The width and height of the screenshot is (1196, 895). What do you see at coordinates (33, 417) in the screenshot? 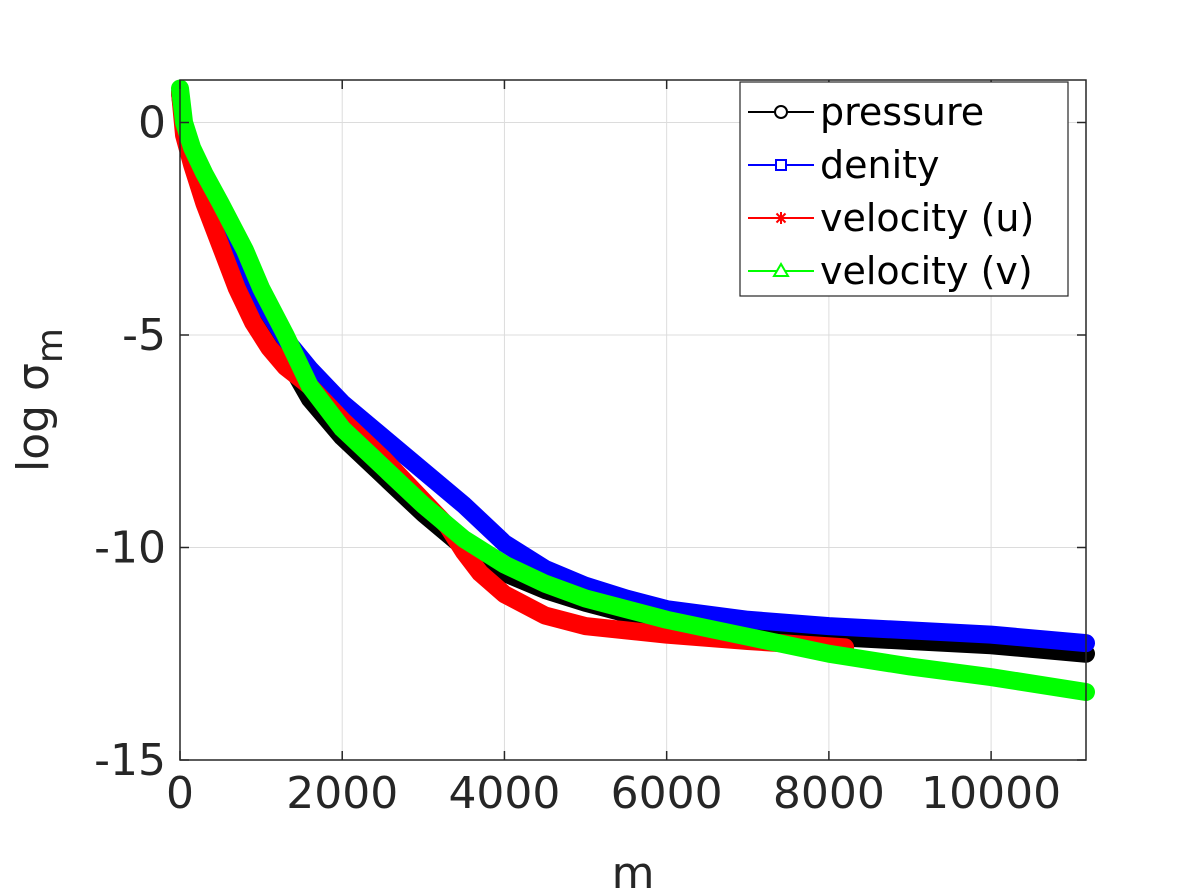
I see `y-axis-title-main: log σ` at bounding box center [33, 417].